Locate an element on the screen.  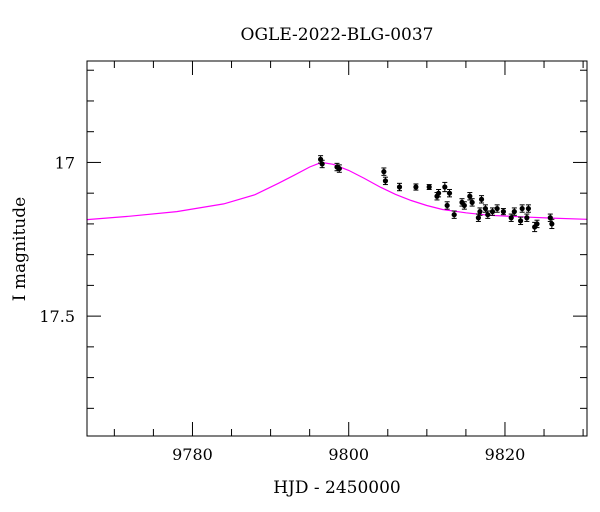
x-tick-label: 9820 is located at coordinates (505, 454).